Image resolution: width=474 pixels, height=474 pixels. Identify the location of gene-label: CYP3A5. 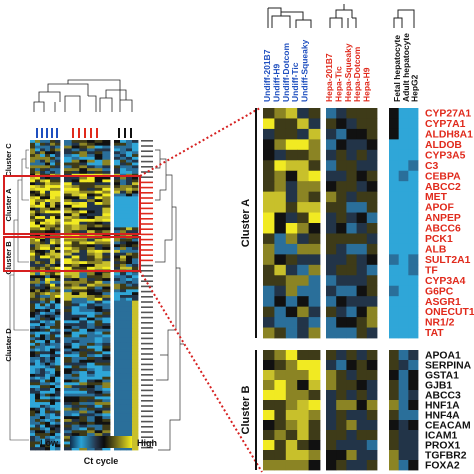
(445, 155).